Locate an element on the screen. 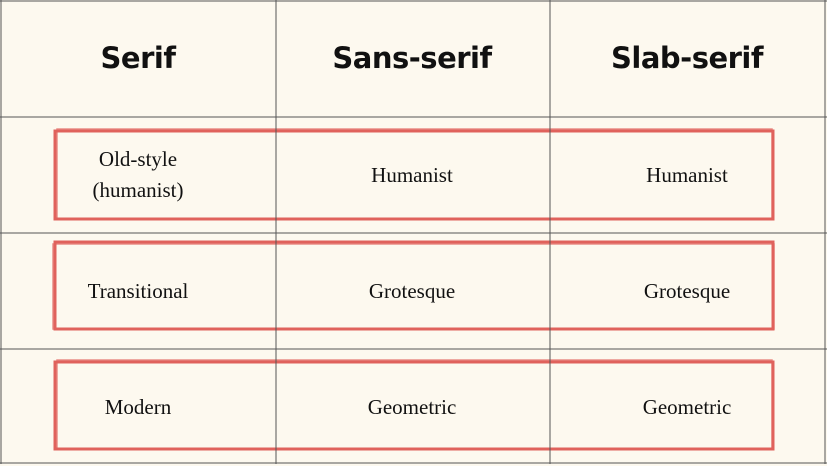  header-cell-text: Slab-serif is located at coordinates (687, 58).